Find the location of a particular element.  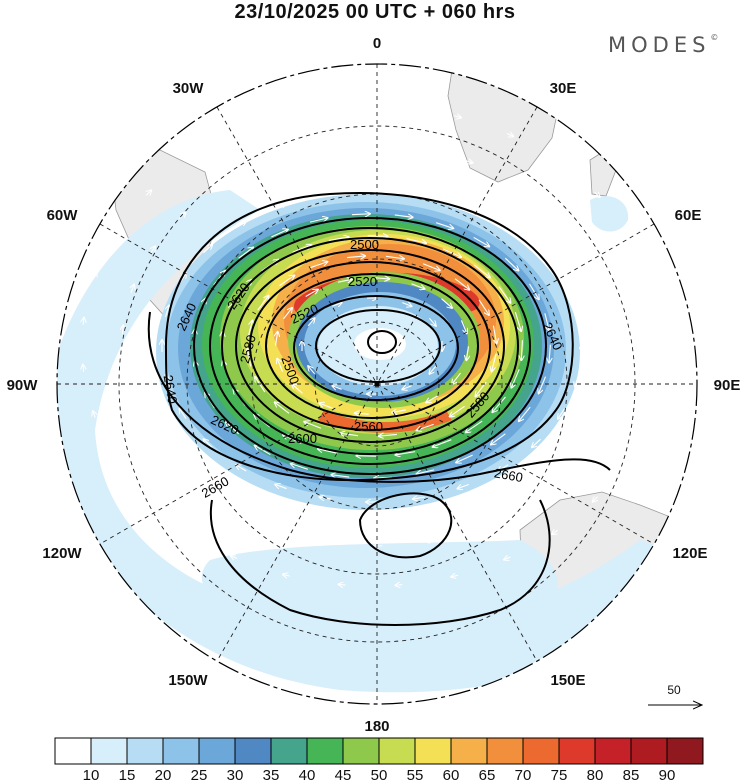

contour-label: 2560 is located at coordinates (368, 426).